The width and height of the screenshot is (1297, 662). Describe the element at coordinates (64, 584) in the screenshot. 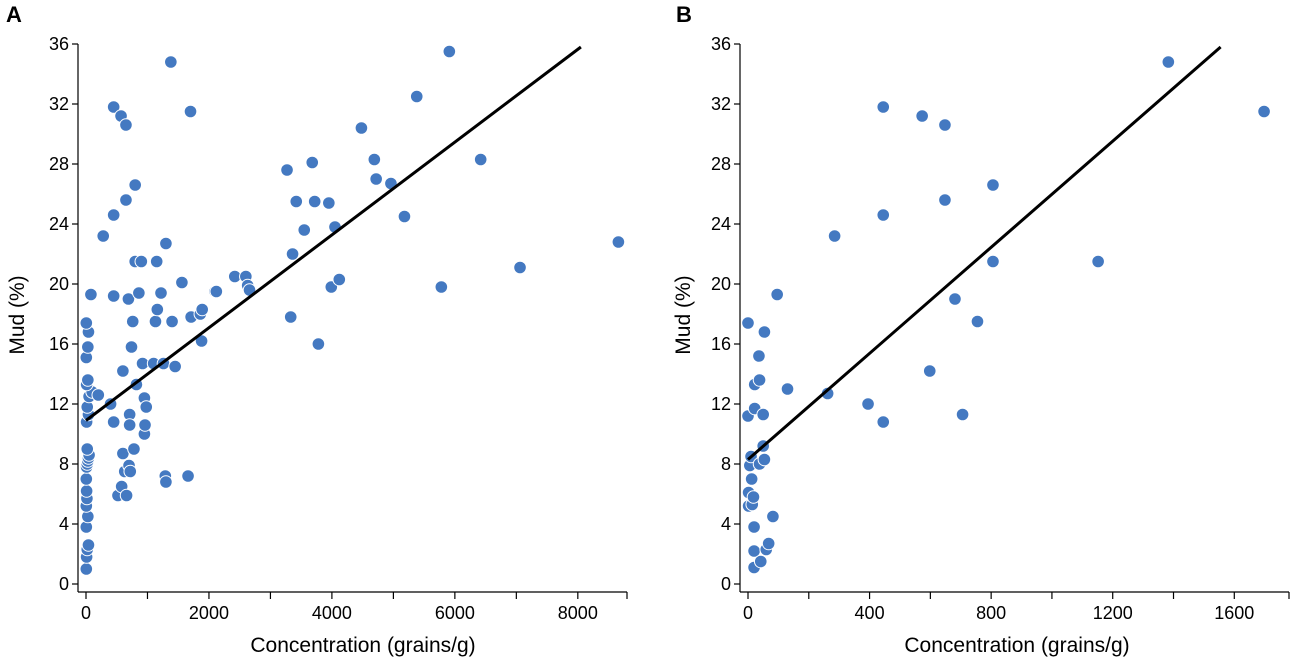

I see `panel-a-y-tick-label: 0` at that location.